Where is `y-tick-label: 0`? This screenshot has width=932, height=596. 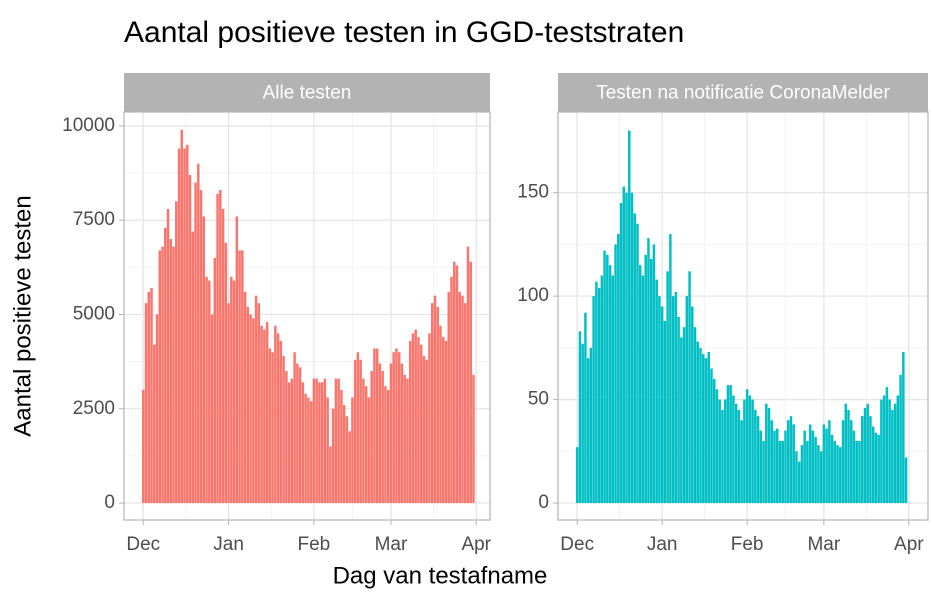 y-tick-label: 0 is located at coordinates (109, 502).